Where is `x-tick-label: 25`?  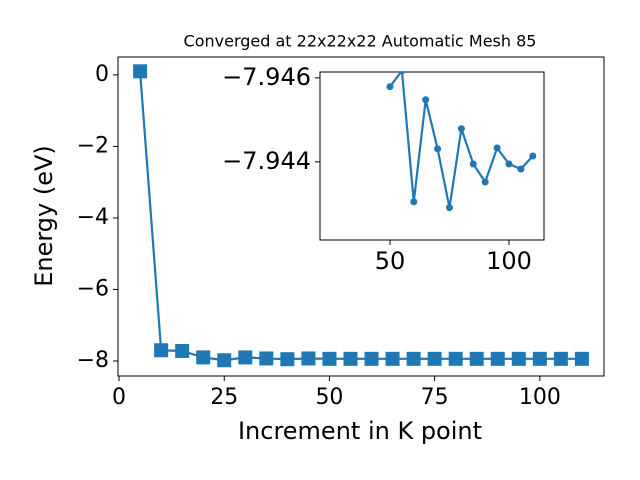 x-tick-label: 25 is located at coordinates (224, 397).